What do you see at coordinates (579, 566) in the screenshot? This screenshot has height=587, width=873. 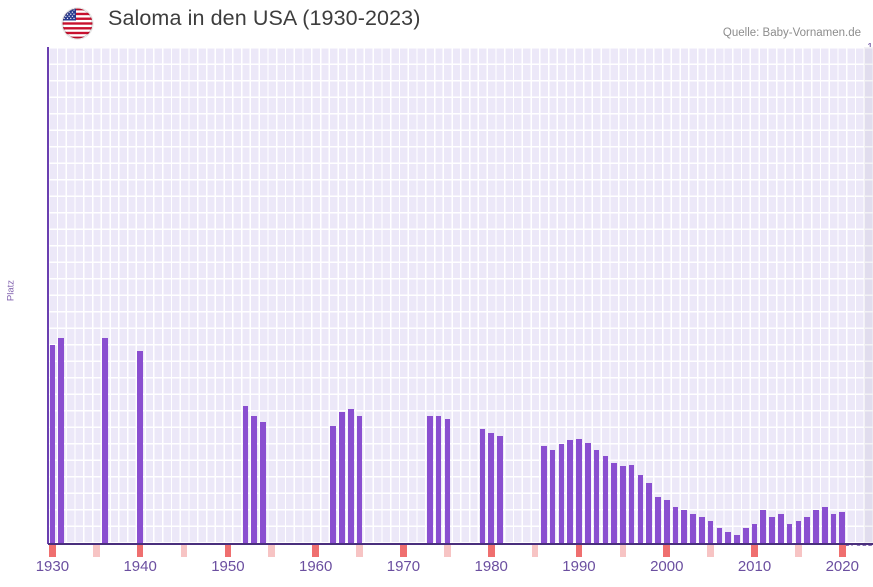 I see `x-axis-tick-1990: 1990` at bounding box center [579, 566].